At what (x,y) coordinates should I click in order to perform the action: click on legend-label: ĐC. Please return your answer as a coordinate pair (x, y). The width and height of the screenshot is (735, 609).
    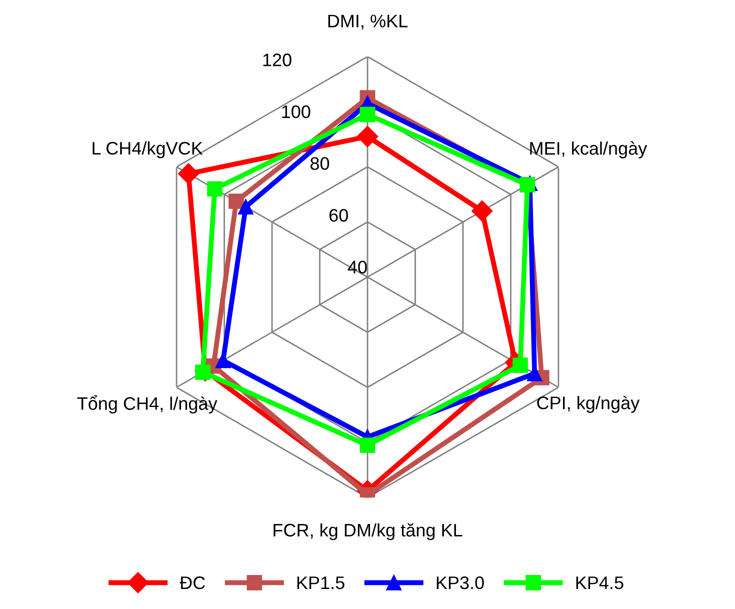
    Looking at the image, I should click on (192, 583).